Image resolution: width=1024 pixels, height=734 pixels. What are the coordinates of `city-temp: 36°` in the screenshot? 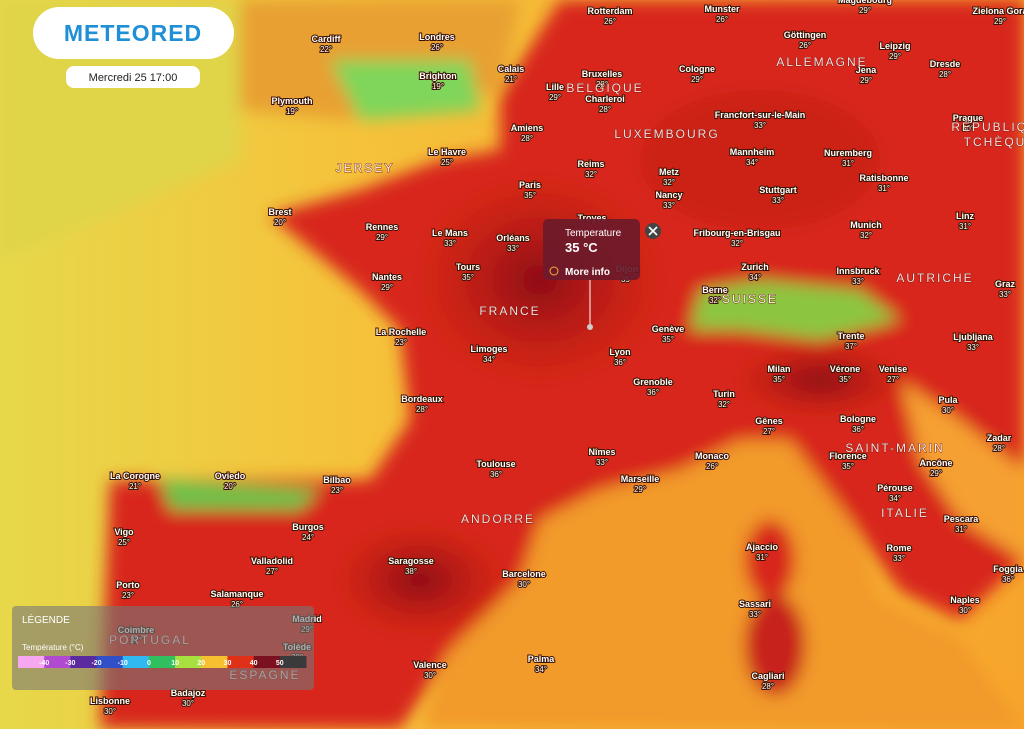 It's located at (1008, 579).